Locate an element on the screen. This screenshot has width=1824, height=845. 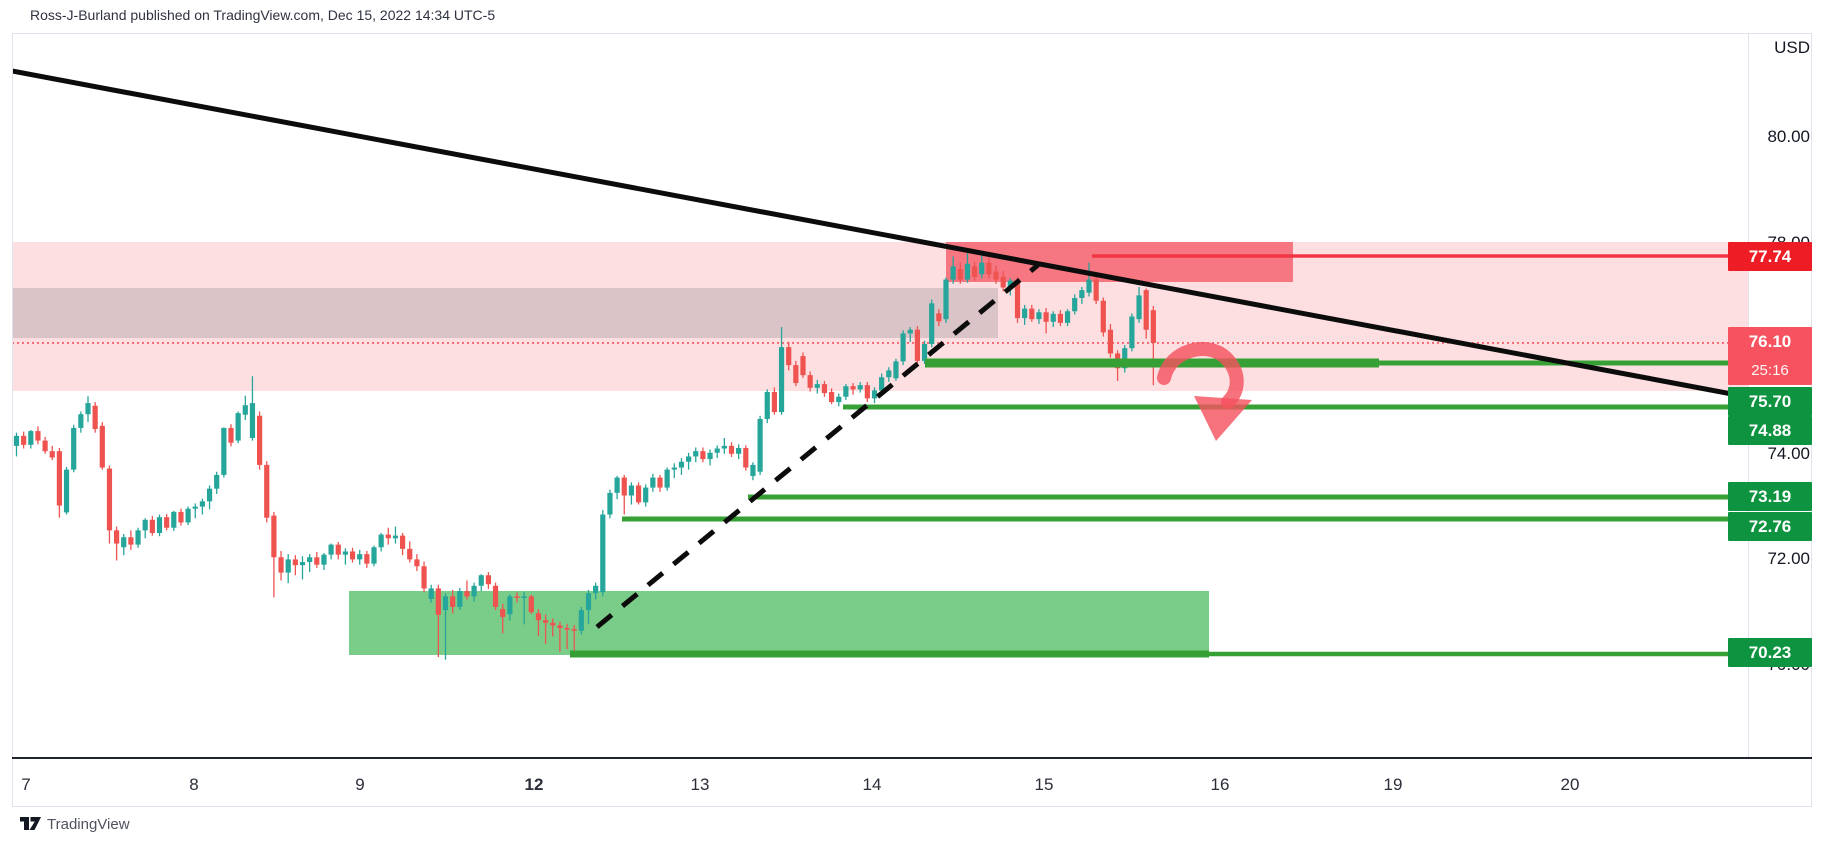
price-tag-76.10: 76.10 25:16 is located at coordinates (1770, 356).